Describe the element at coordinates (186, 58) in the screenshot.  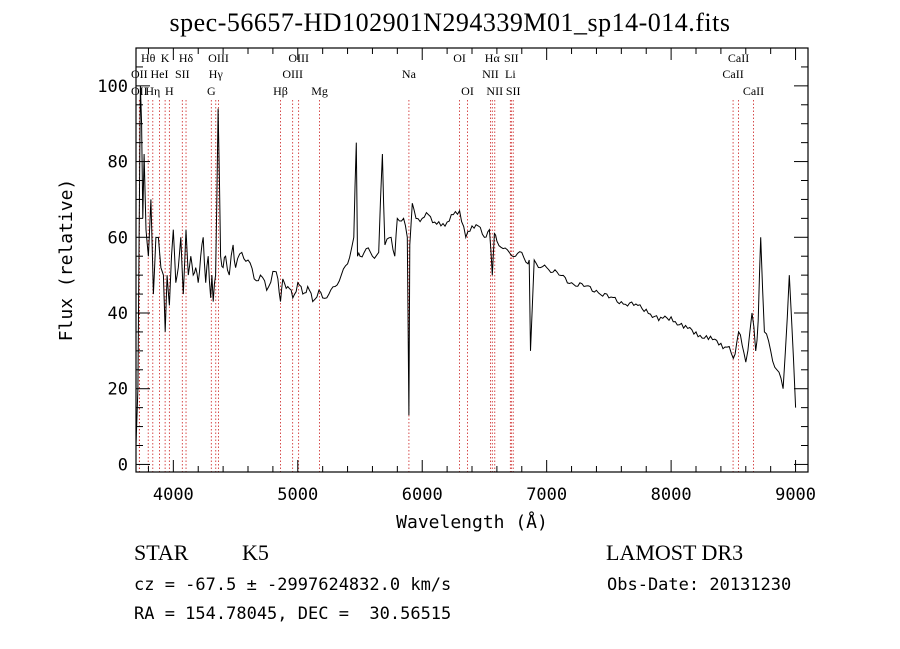
I see `spectral-line-label: Hδ` at that location.